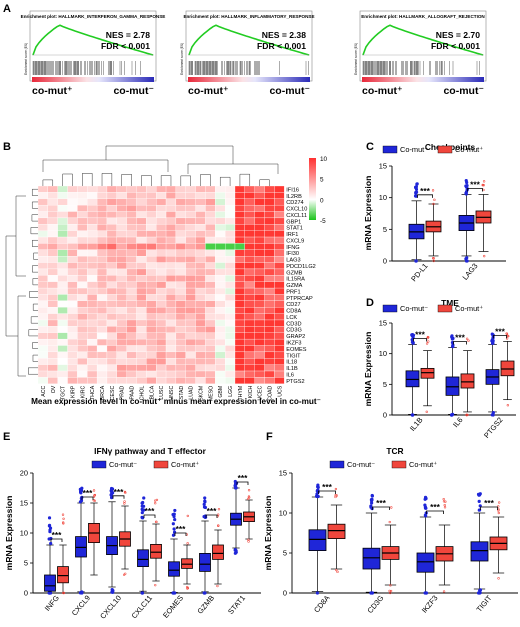  What do you see at coordinates (192, 393) in the screenshot?
I see `cancer-label: LUAD` at bounding box center [192, 393].